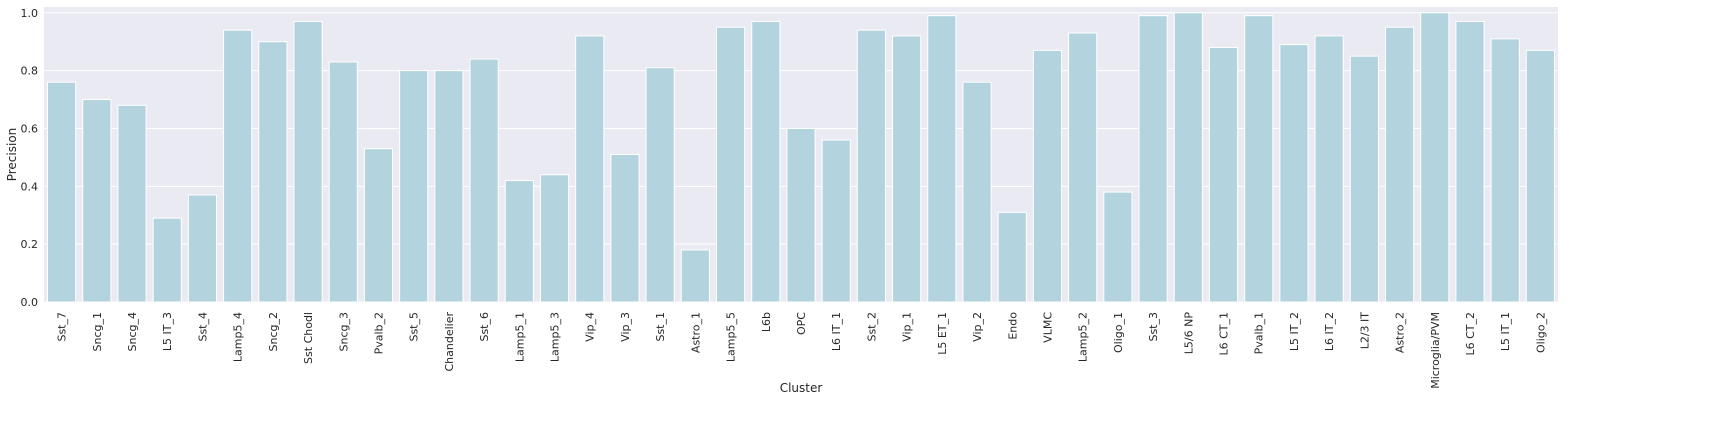  What do you see at coordinates (30, 71) in the screenshot?
I see `y-tick-label: 0.8` at bounding box center [30, 71].